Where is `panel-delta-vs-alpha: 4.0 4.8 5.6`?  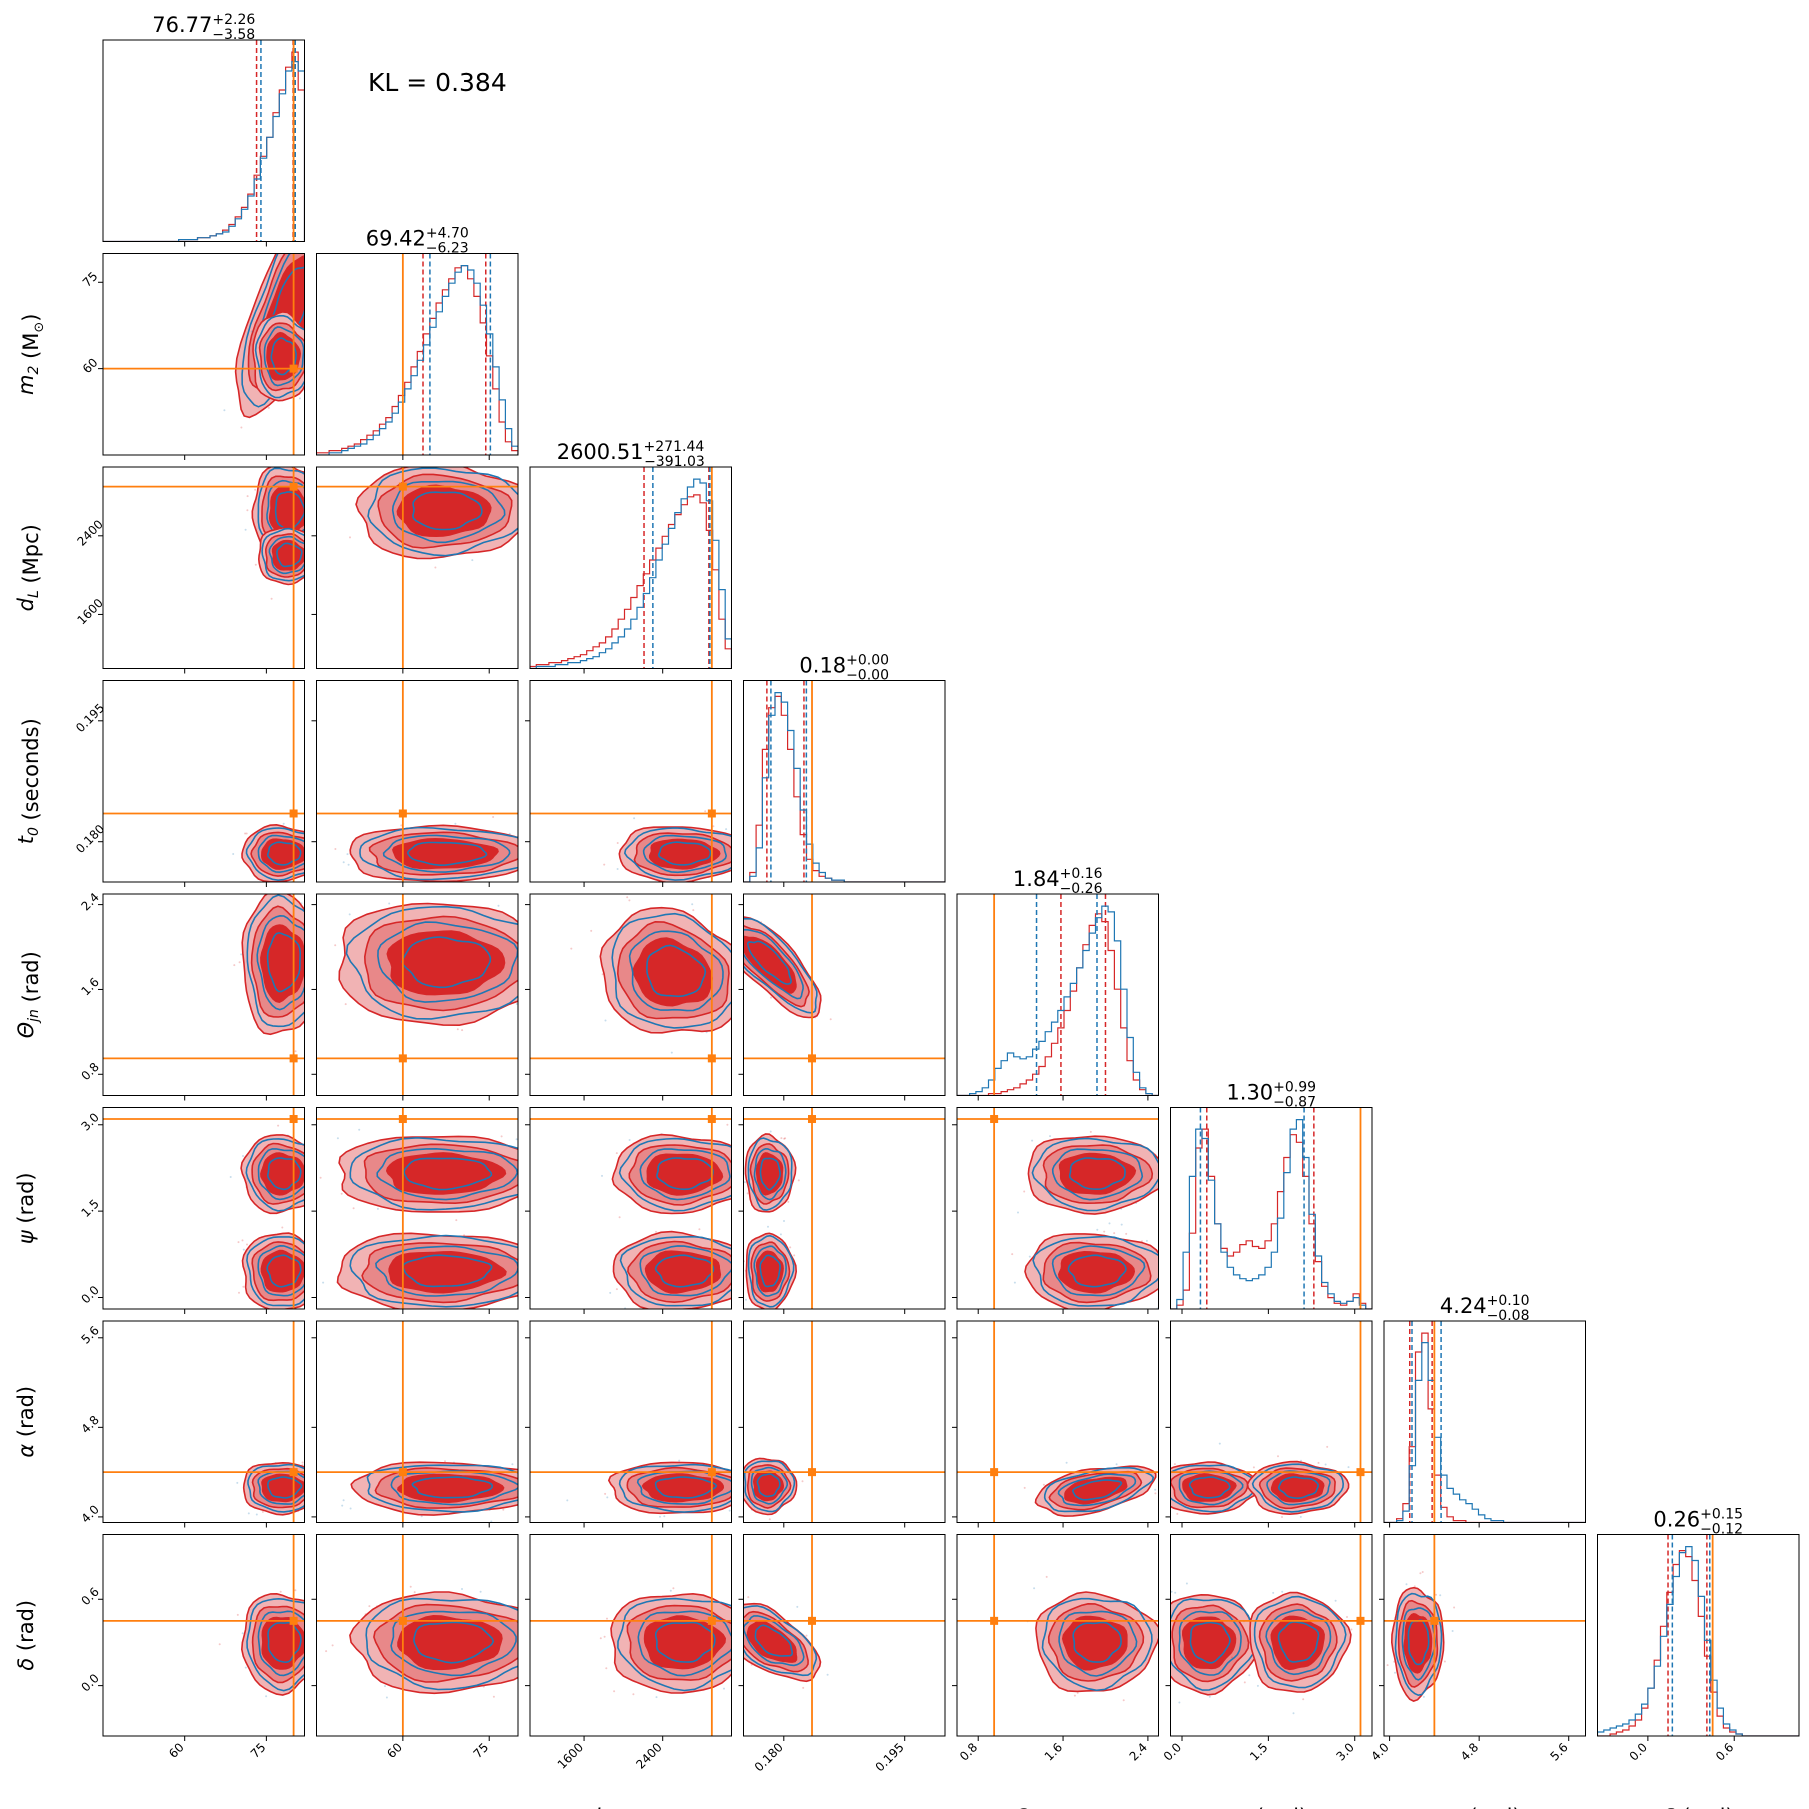 panel-delta-vs-alpha: 4.0 4.8 5.6 is located at coordinates (1477, 1649).